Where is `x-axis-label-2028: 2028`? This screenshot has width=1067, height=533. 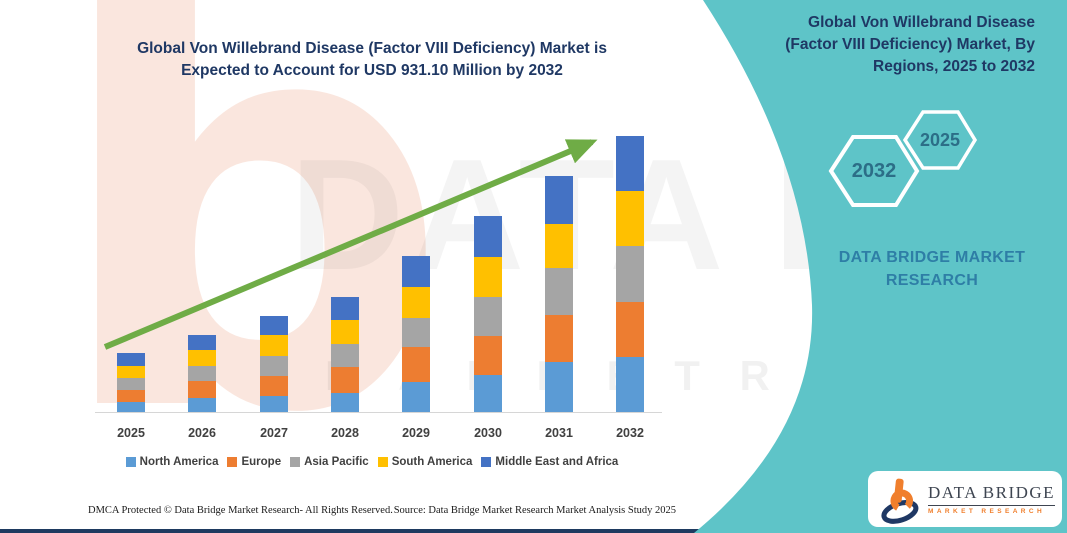
x-axis-label-2028: 2028 is located at coordinates (345, 433).